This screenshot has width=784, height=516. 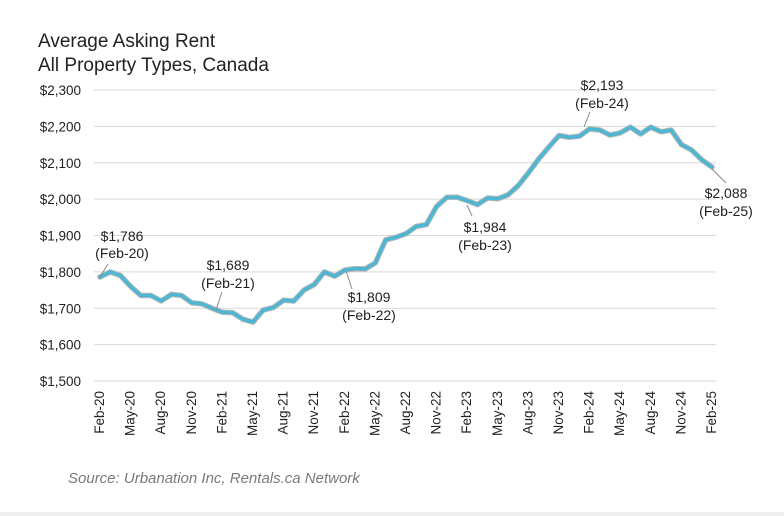 What do you see at coordinates (589, 412) in the screenshot?
I see `x-tick-label: Feb-24` at bounding box center [589, 412].